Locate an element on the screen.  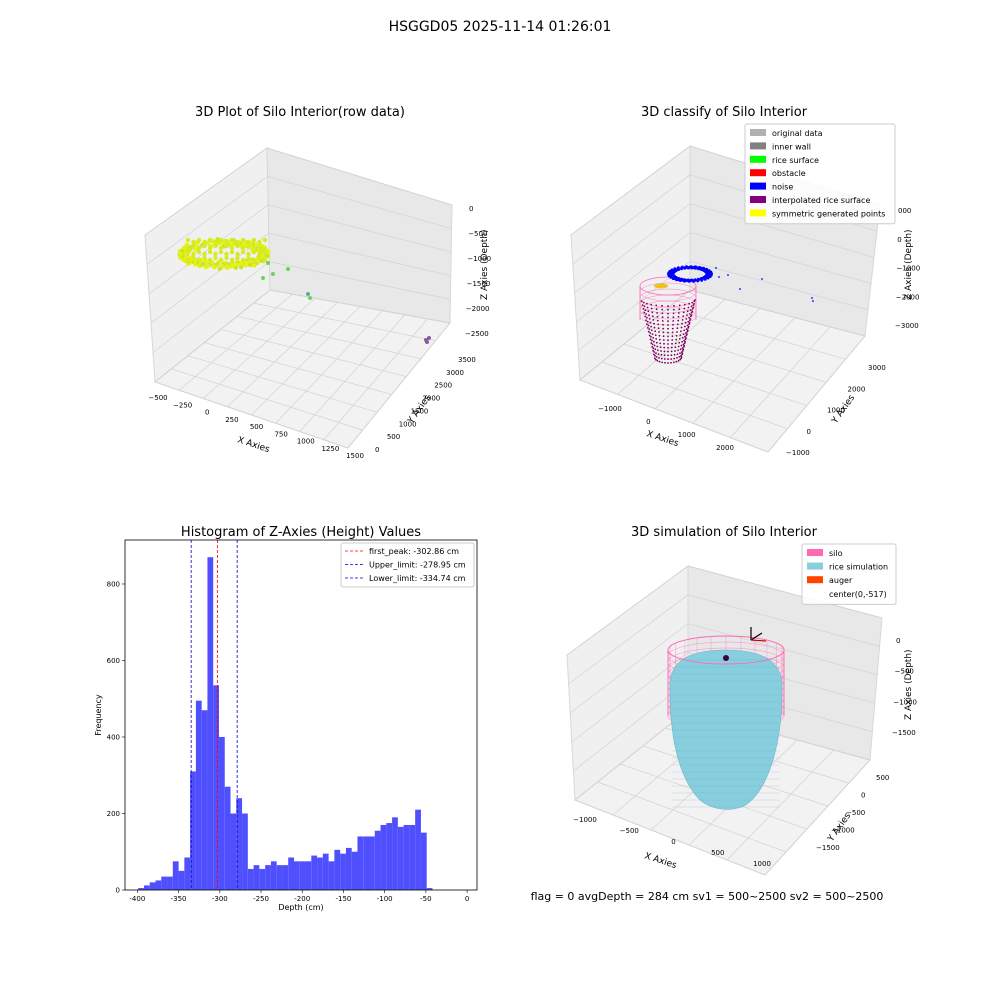
classify-legend-swatch is located at coordinates (758, 199).